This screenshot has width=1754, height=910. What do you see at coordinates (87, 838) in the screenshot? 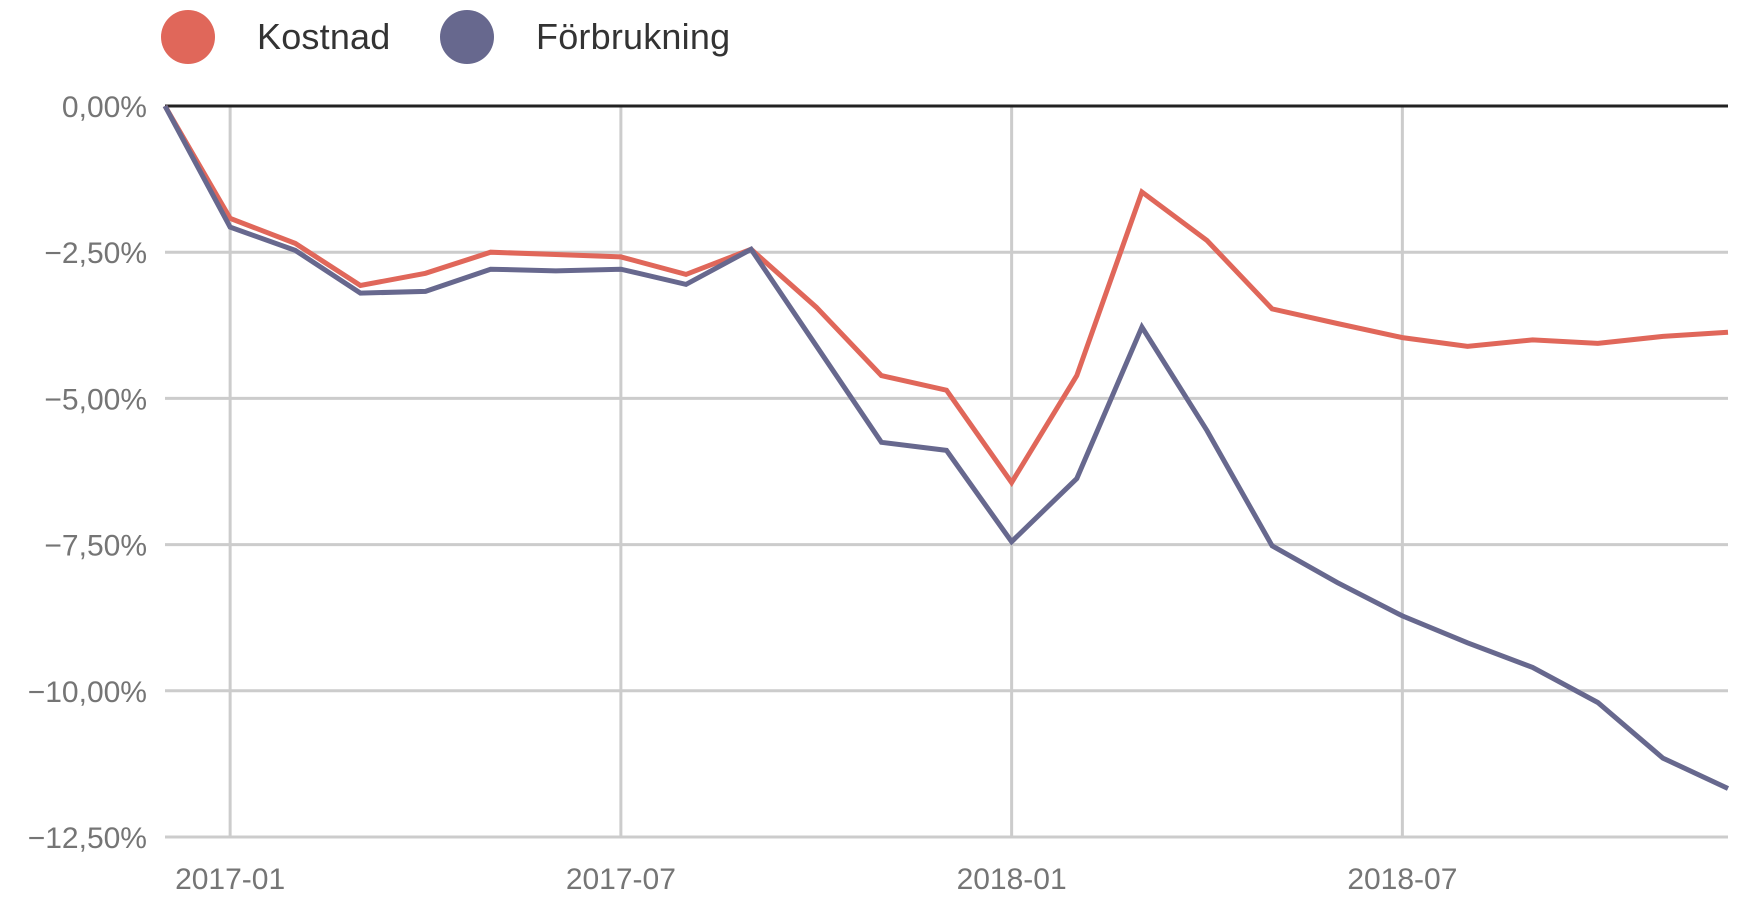
I see `y-tick-label: −12,50%` at bounding box center [87, 838].